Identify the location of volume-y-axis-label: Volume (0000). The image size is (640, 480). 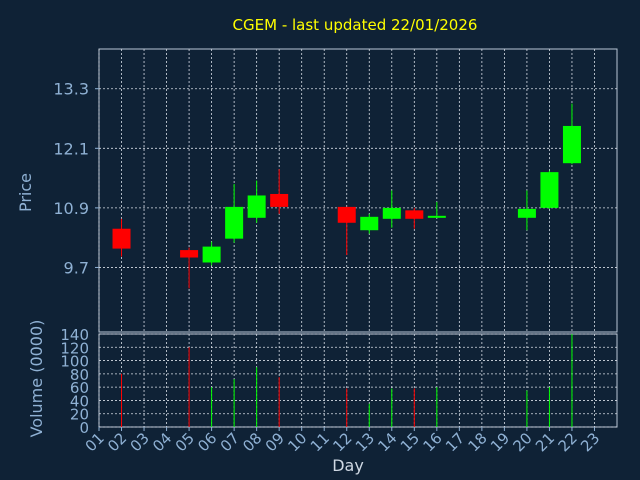
(36, 379).